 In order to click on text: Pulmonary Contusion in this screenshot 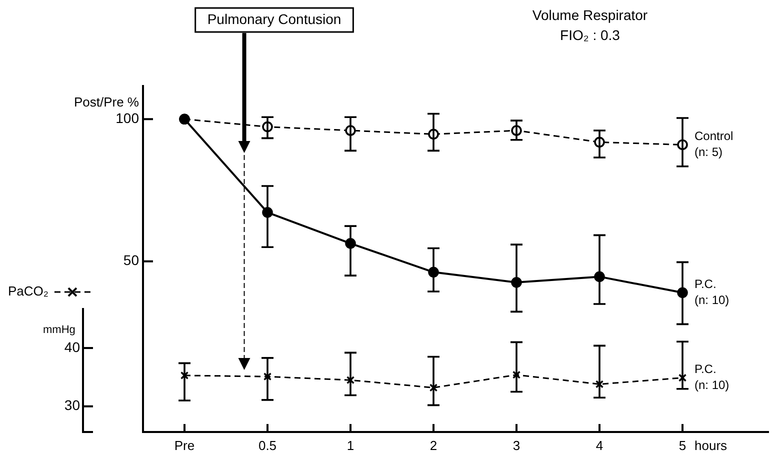, I will do `click(274, 18)`.